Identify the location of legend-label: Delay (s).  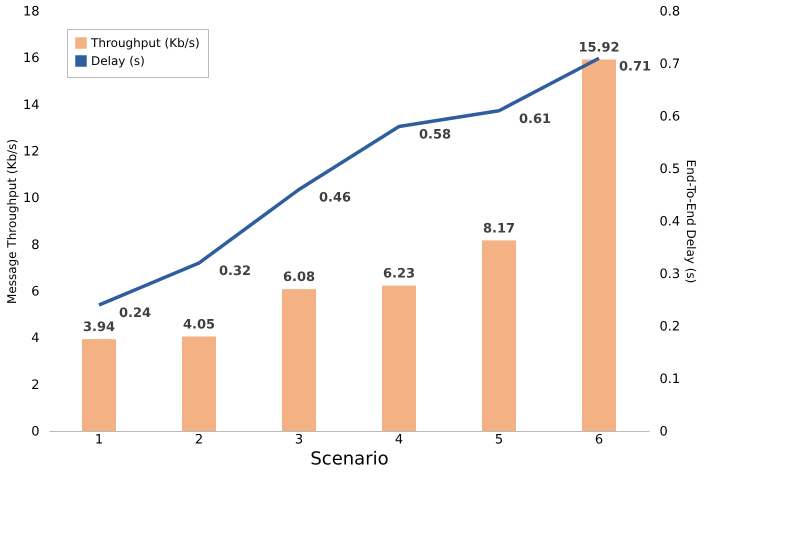
(118, 61).